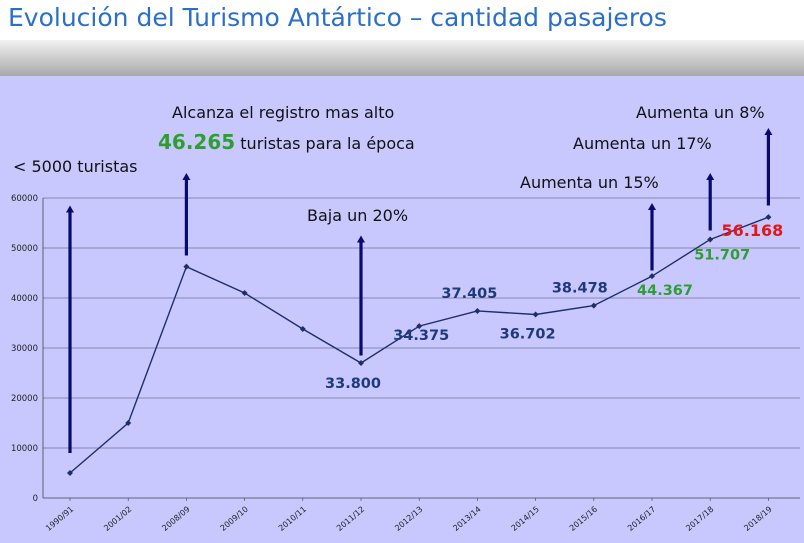 This screenshot has height=543, width=804. What do you see at coordinates (350, 519) in the screenshot?
I see `x-tick-label: 2011/12` at bounding box center [350, 519].